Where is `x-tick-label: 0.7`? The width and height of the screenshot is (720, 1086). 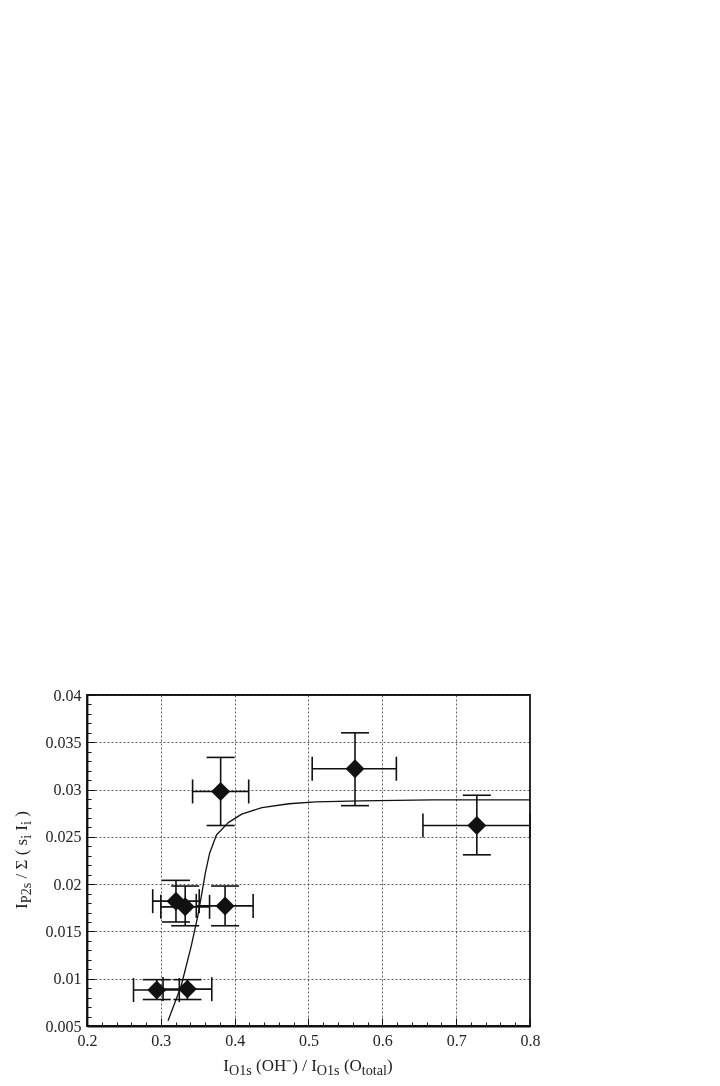
x-tick-label: 0.7 is located at coordinates (456, 1040).